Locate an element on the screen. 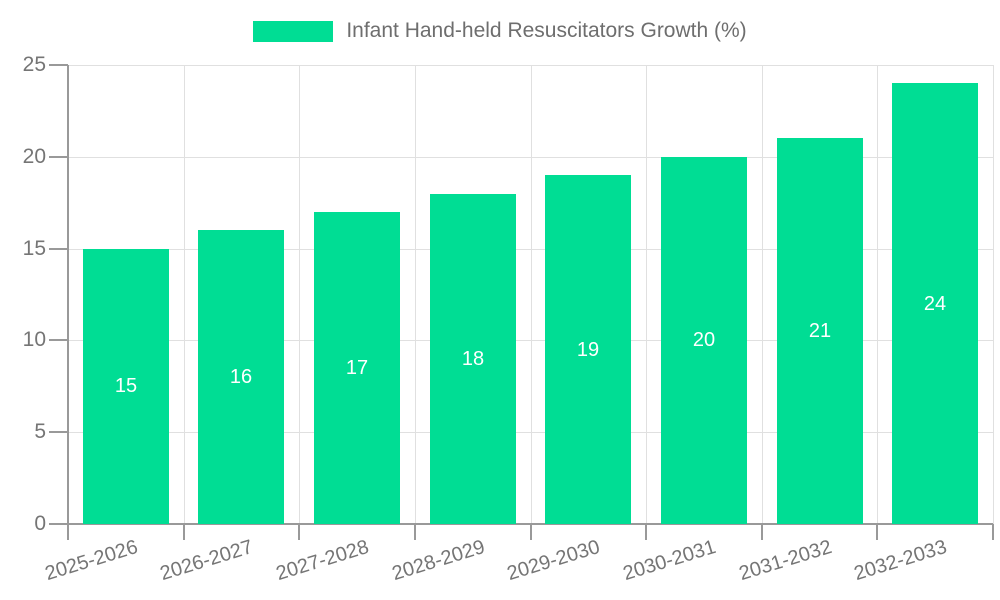 This screenshot has height=600, width=1000. y-axis-line is located at coordinates (68, 294).